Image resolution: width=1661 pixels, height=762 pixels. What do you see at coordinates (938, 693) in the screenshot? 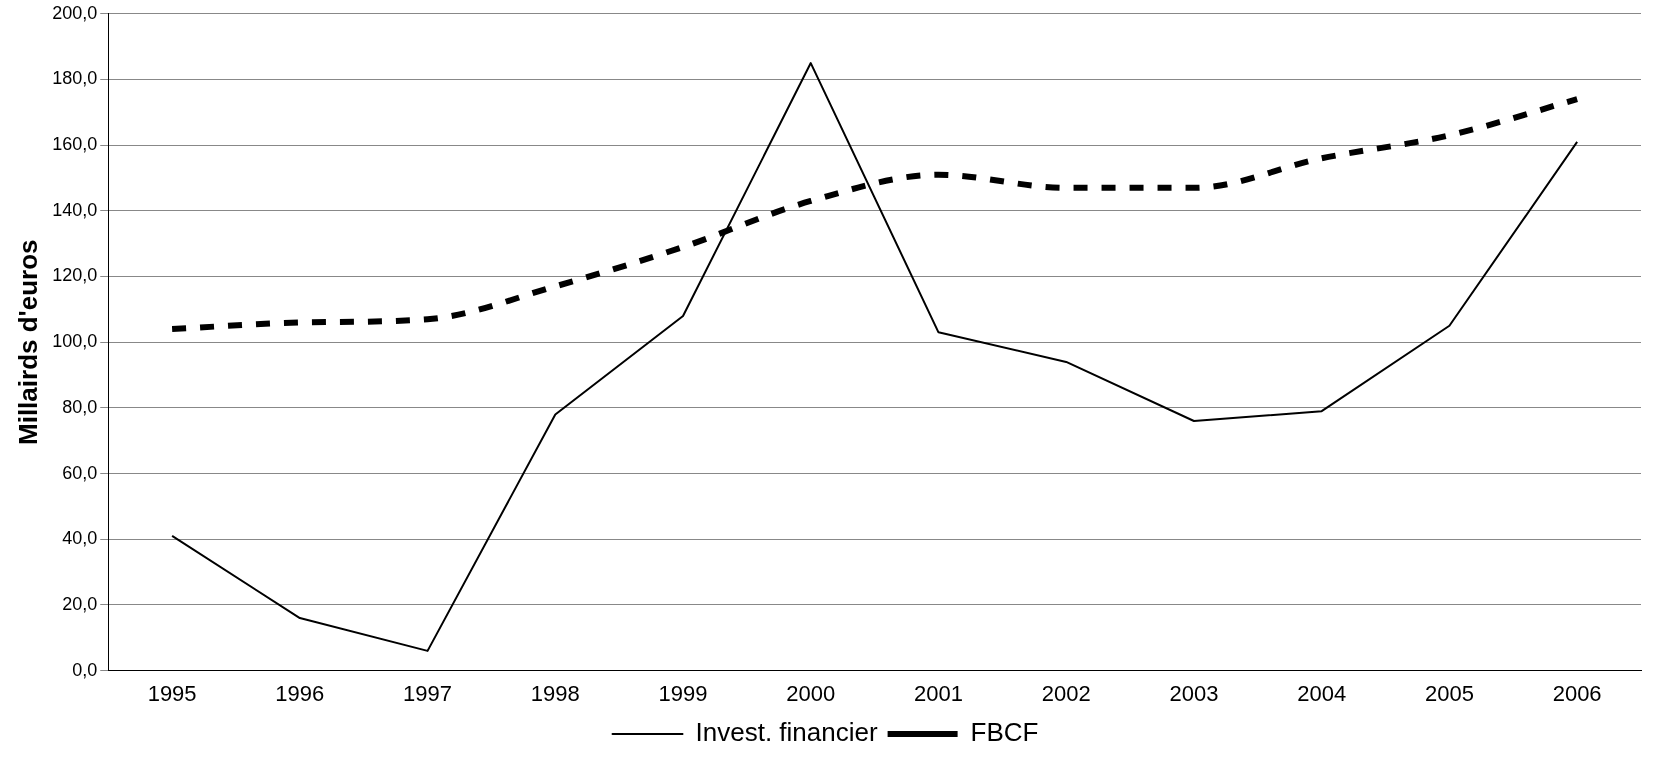
I see `x-tick-label: 2001` at bounding box center [938, 693].